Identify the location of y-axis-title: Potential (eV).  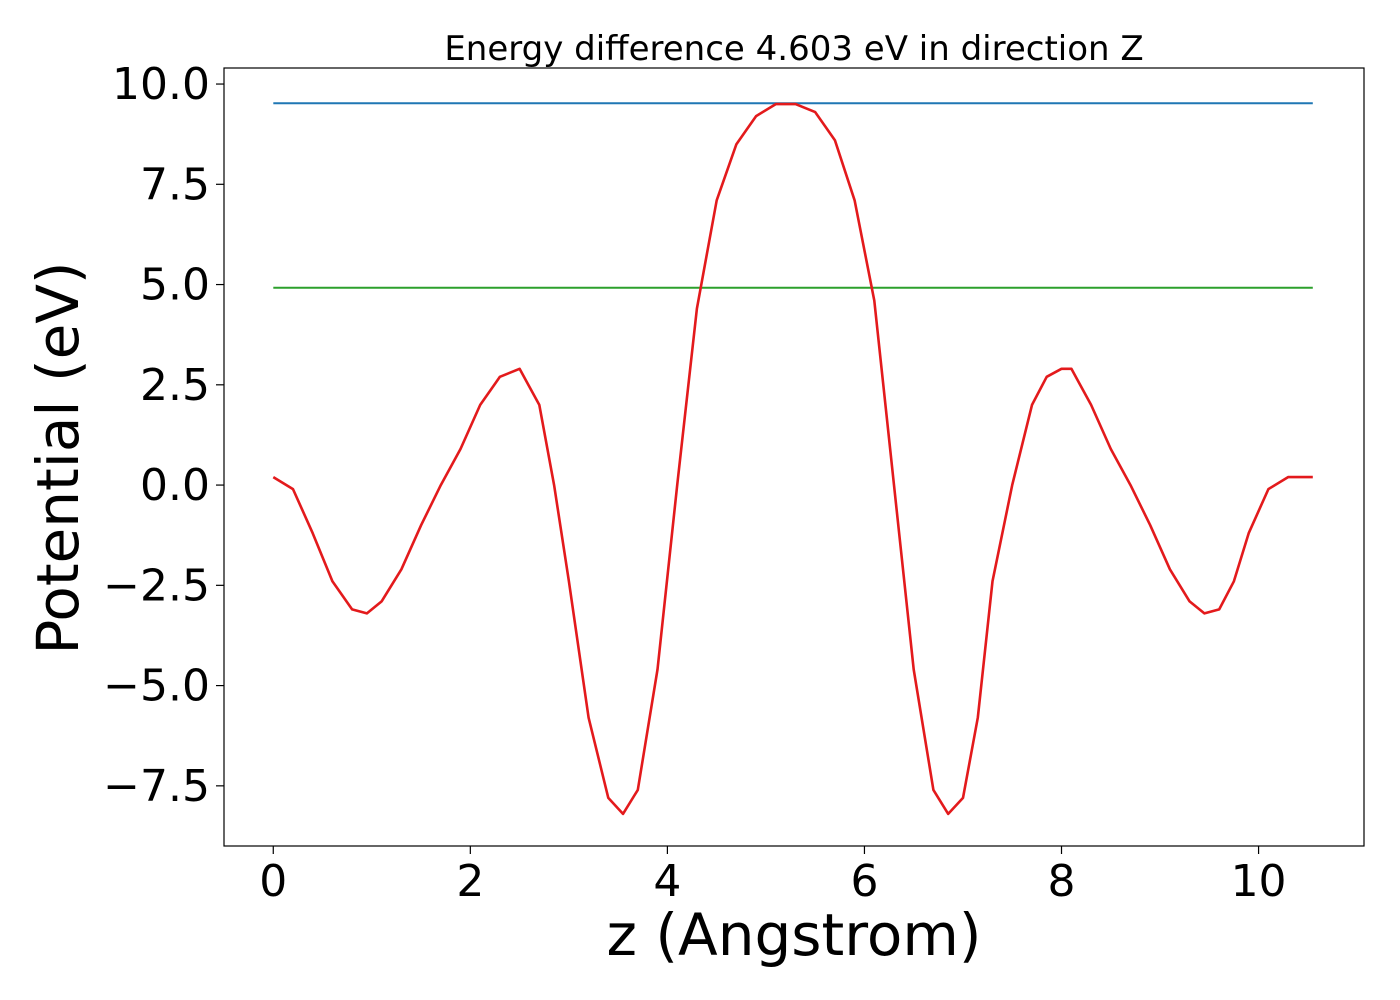
(58, 457).